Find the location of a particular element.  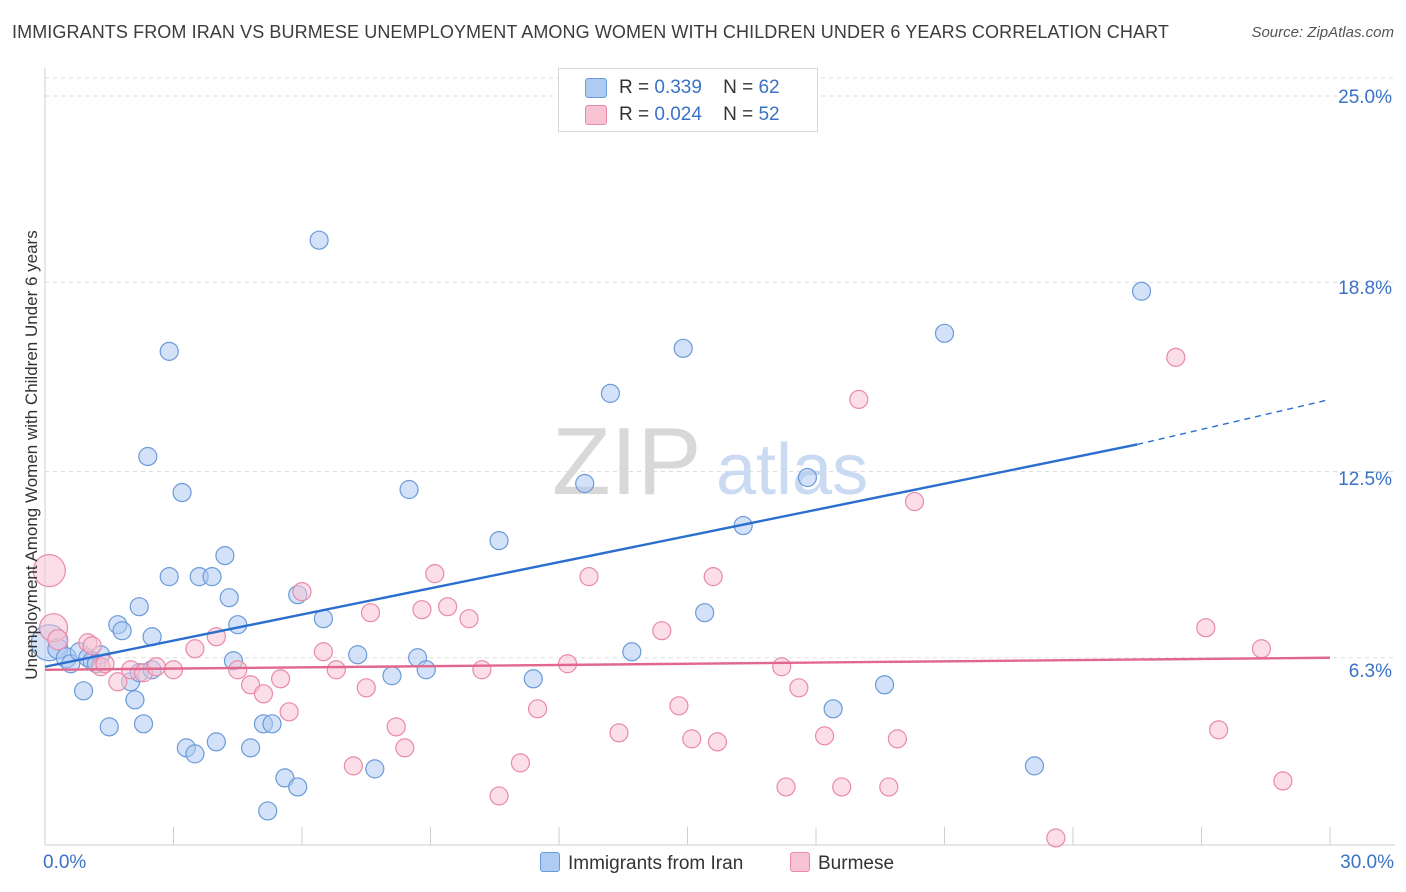

x-tick-label: 0.0% is located at coordinates (65, 862).